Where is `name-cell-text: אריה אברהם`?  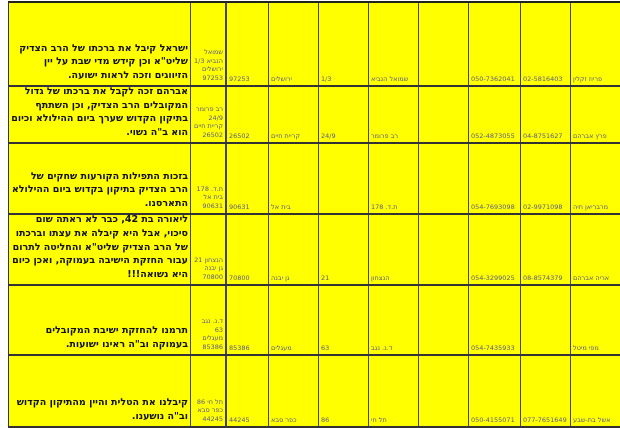 name-cell-text: אריה אברהם is located at coordinates (591, 277).